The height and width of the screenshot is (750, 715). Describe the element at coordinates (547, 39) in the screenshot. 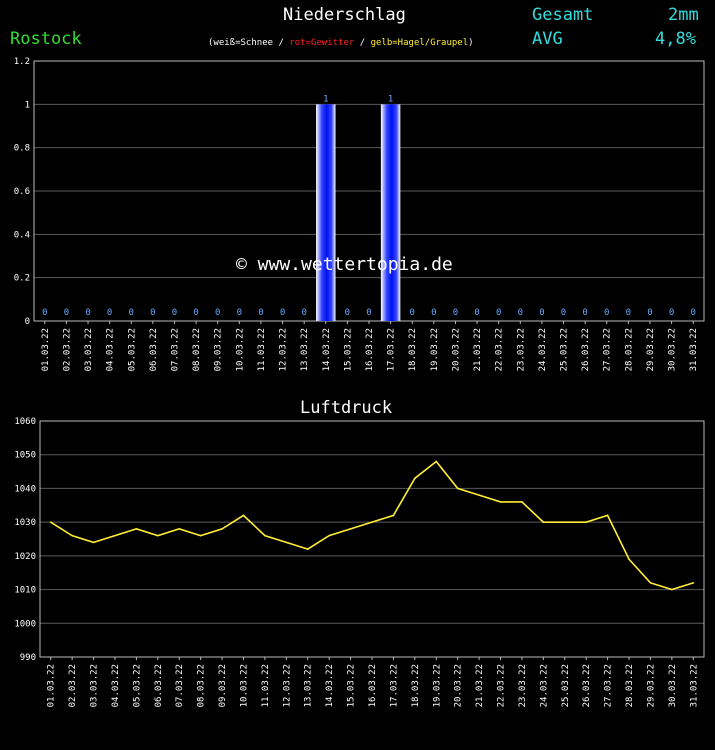

I see `avg-label: AVG` at that location.